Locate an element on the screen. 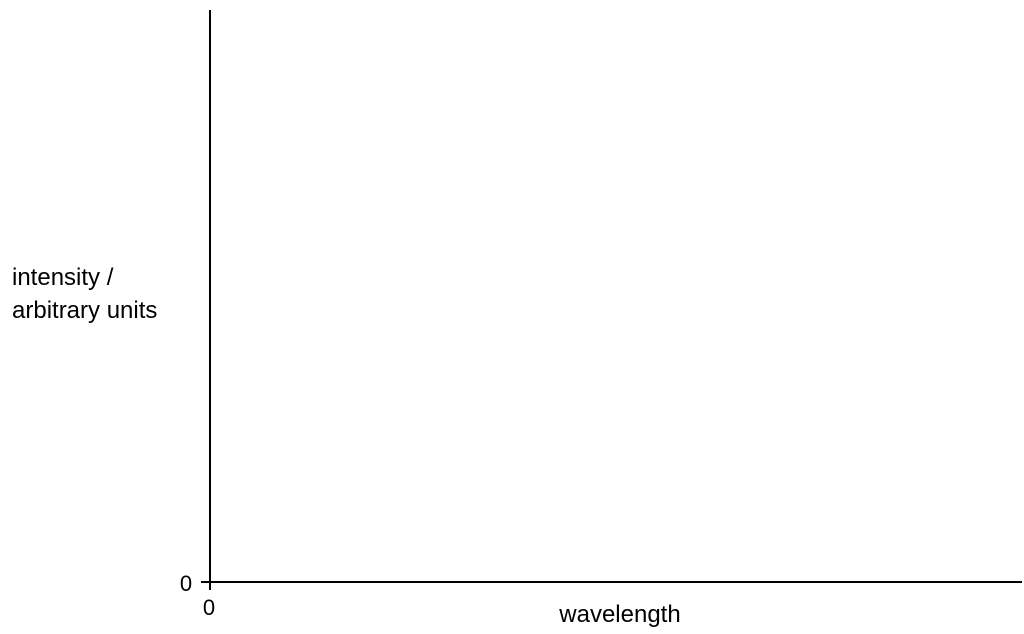  y-axis-label-line-2: arbitrary units is located at coordinates (84, 310).